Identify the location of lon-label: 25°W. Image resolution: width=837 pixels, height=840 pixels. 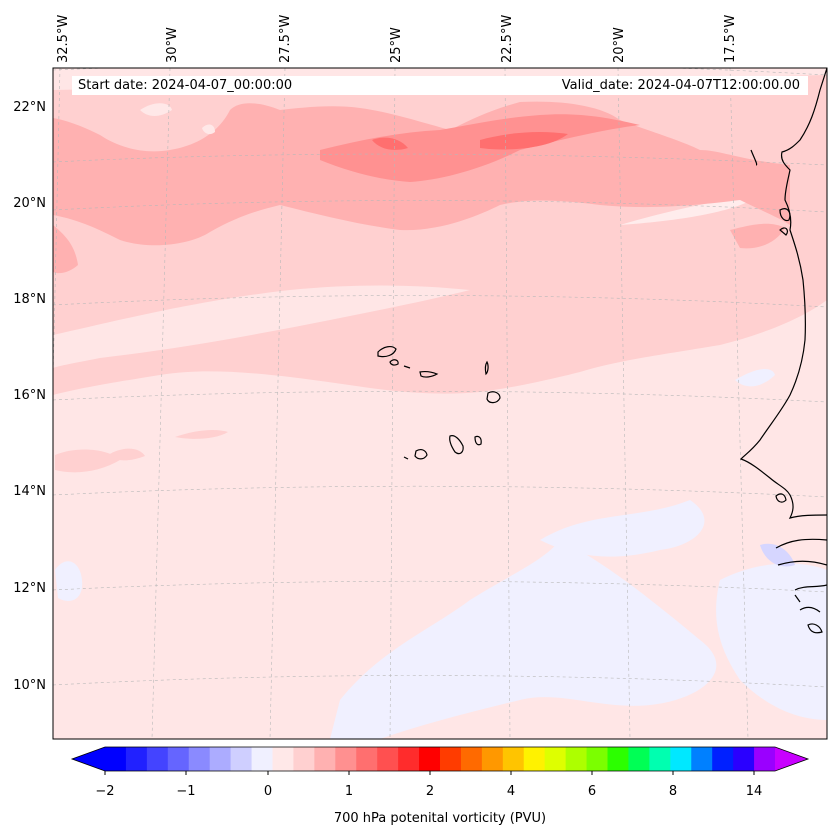
(396, 45).